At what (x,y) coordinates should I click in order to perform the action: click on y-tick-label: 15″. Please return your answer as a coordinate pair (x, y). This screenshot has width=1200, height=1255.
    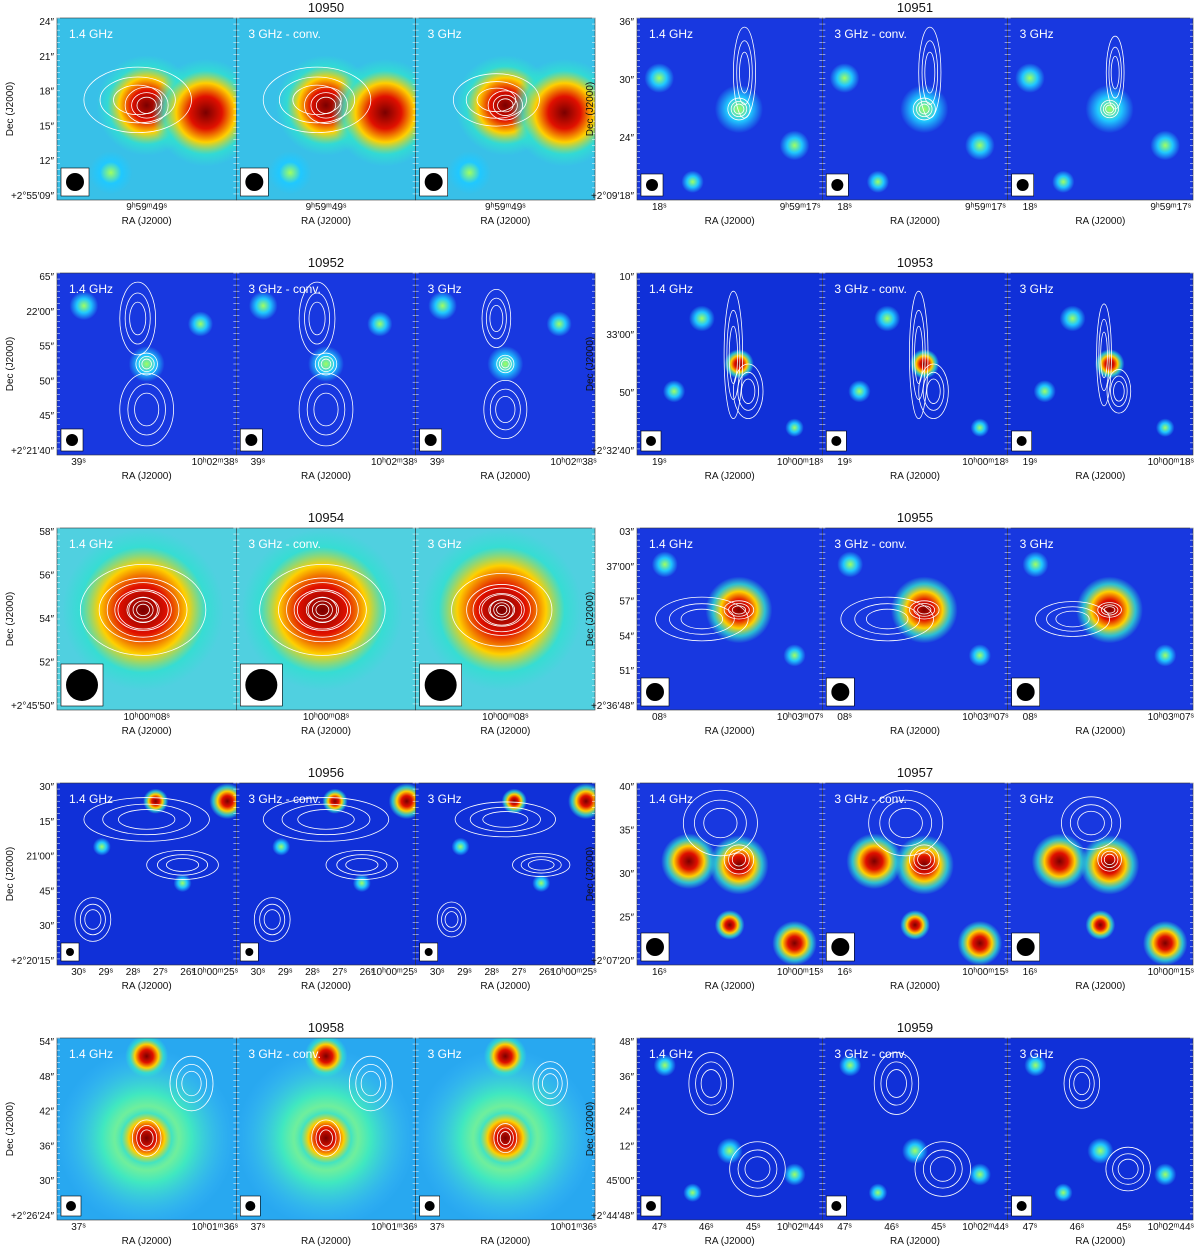
    Looking at the image, I should click on (46, 822).